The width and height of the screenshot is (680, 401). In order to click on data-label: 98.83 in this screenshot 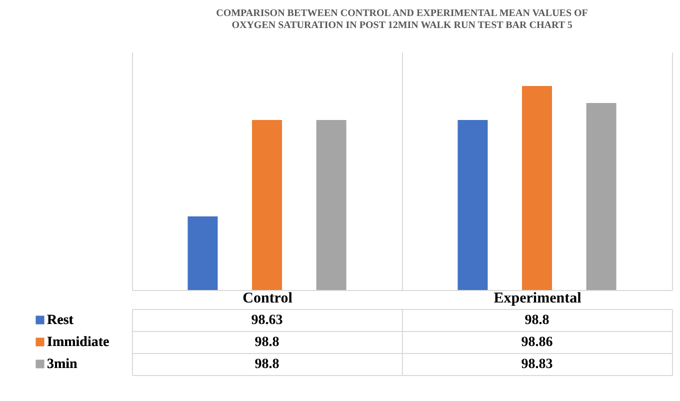, I will do `click(537, 364)`.